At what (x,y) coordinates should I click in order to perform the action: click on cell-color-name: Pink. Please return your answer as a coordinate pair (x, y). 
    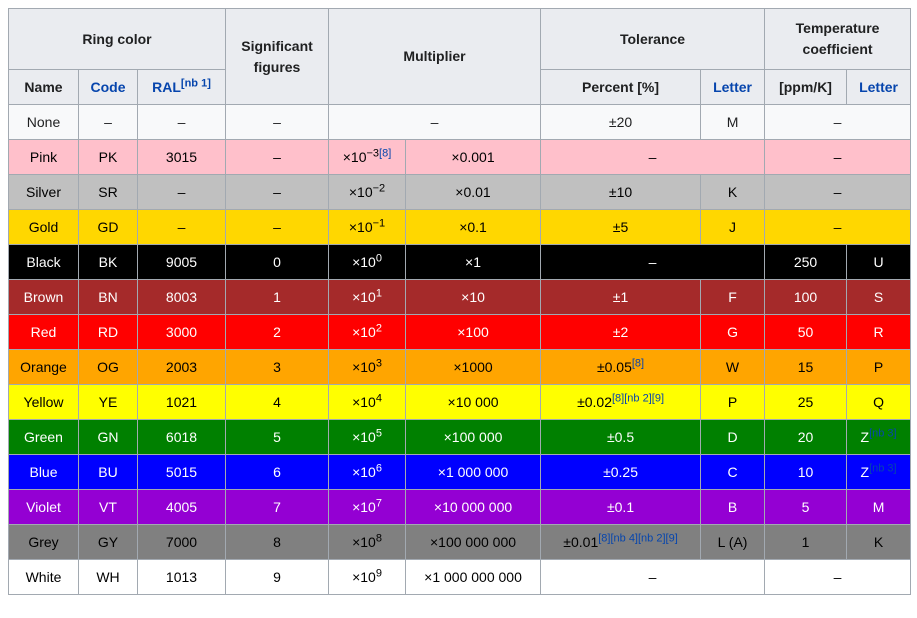
    Looking at the image, I should click on (43, 157).